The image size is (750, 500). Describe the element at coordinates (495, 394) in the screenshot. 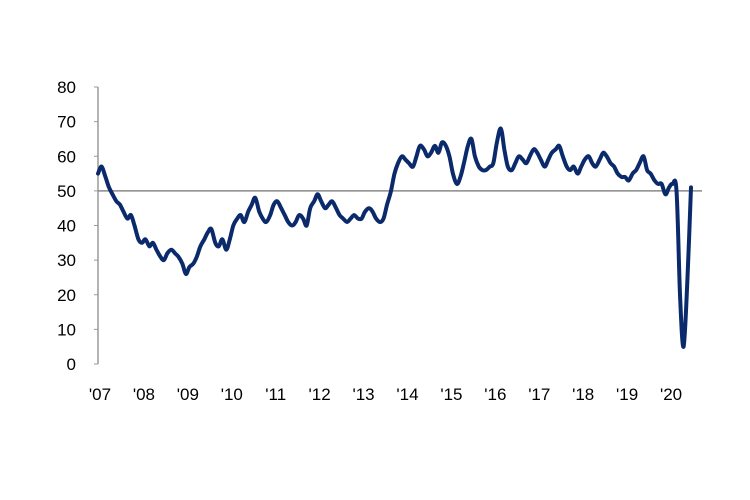

I see `x-tick-label: '16` at that location.